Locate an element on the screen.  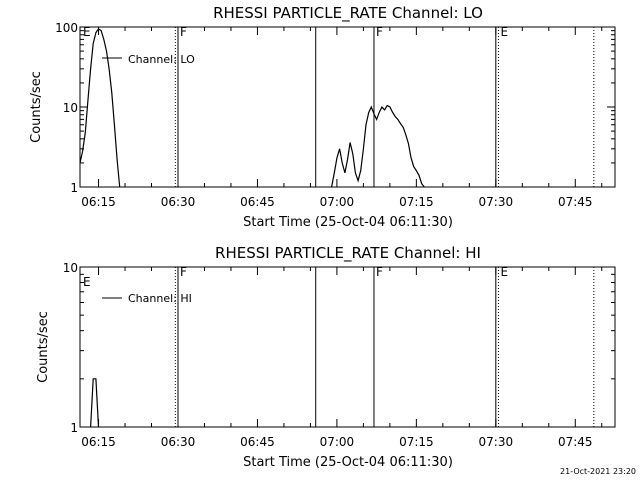
timestamp: 21-Oct-2021 23:20 is located at coordinates (598, 471).